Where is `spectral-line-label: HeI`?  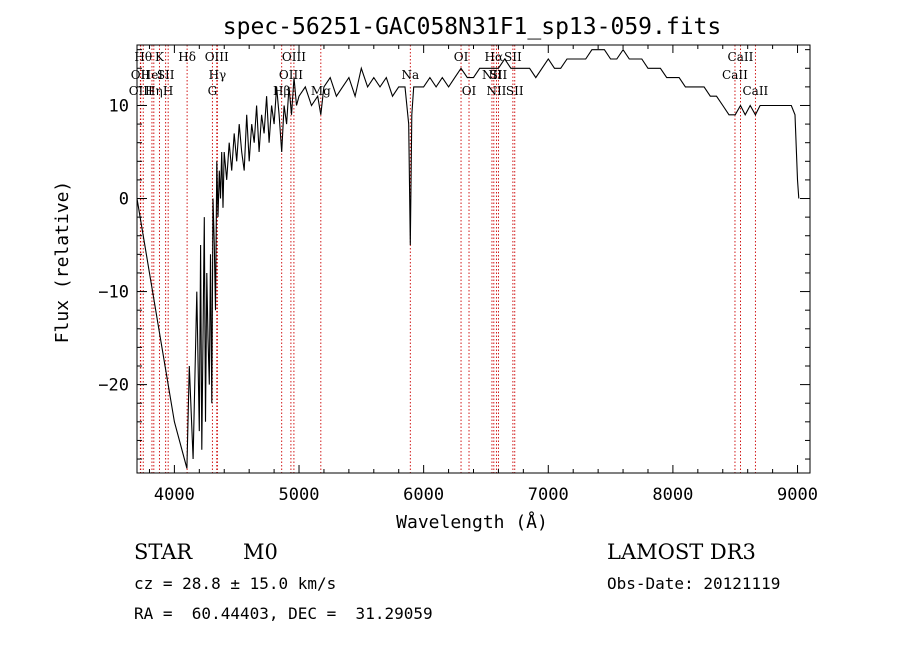
spectral-line-label: HeI is located at coordinates (152, 75).